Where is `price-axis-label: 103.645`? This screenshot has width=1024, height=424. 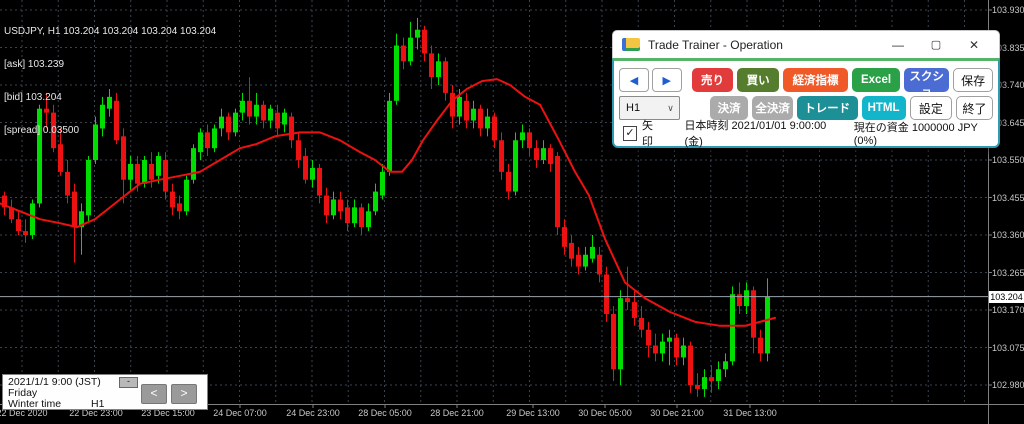
price-axis-label: 103.645 is located at coordinates (1008, 122).